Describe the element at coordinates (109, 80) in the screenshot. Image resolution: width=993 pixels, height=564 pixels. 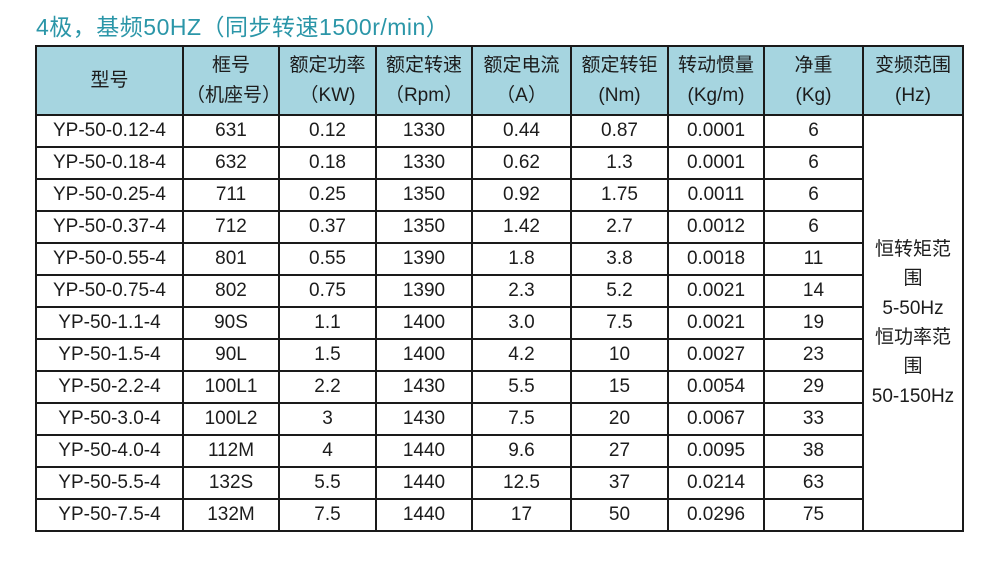
I see `col-header-model: 型号` at that location.